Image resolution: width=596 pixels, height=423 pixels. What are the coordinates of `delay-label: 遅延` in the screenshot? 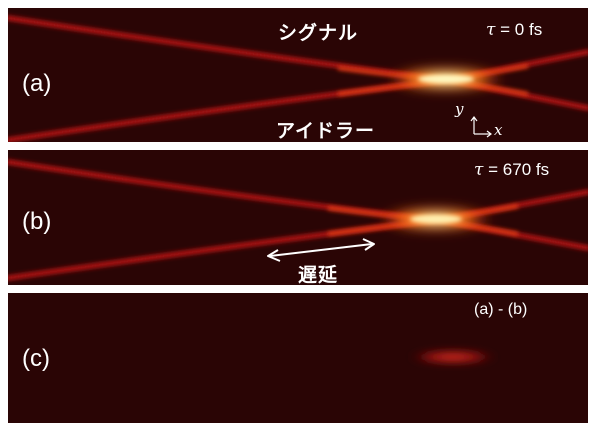 It's located at (318, 274).